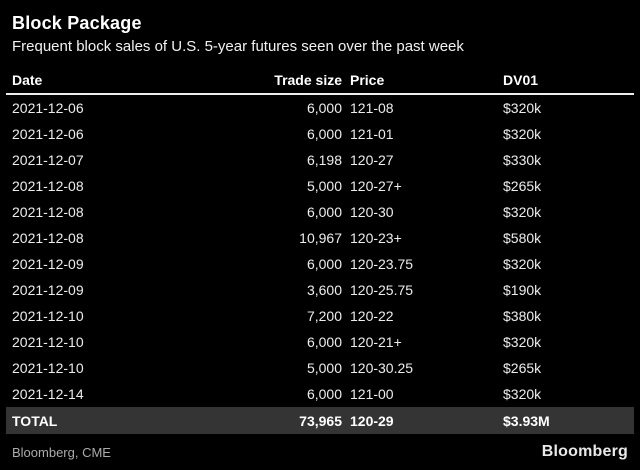 Image resolution: width=640 pixels, height=470 pixels. I want to click on cell-dv01: $580k, so click(522, 238).